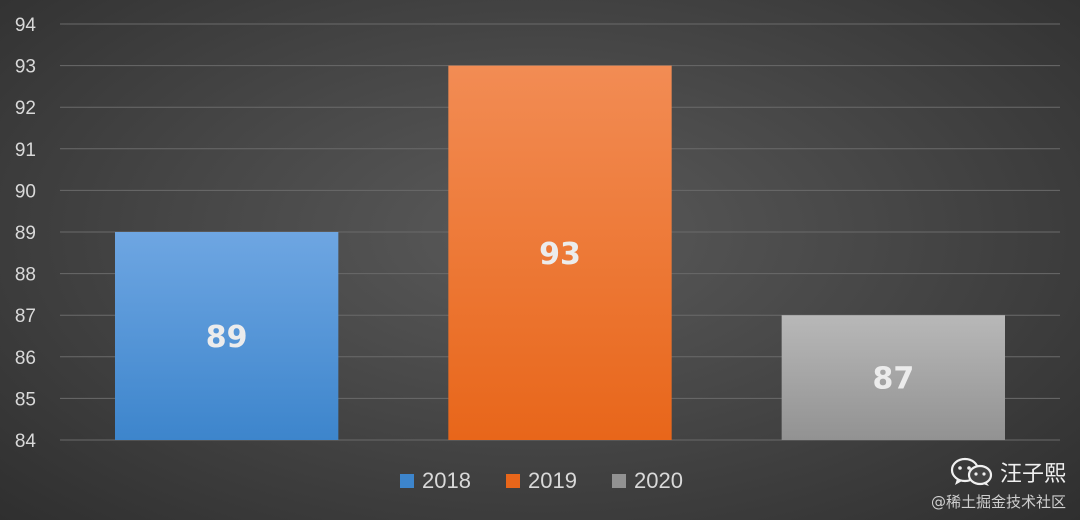 Image resolution: width=1080 pixels, height=520 pixels. What do you see at coordinates (25, 358) in the screenshot?
I see `y-tick-label-86: 86` at bounding box center [25, 358].